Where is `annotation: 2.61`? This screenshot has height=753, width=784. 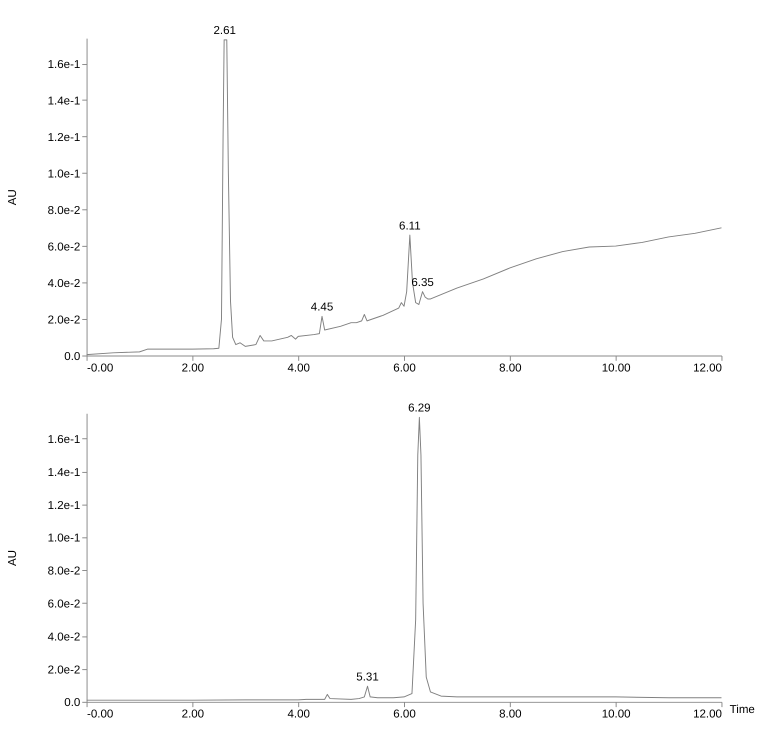 annotation: 2.61 is located at coordinates (224, 31).